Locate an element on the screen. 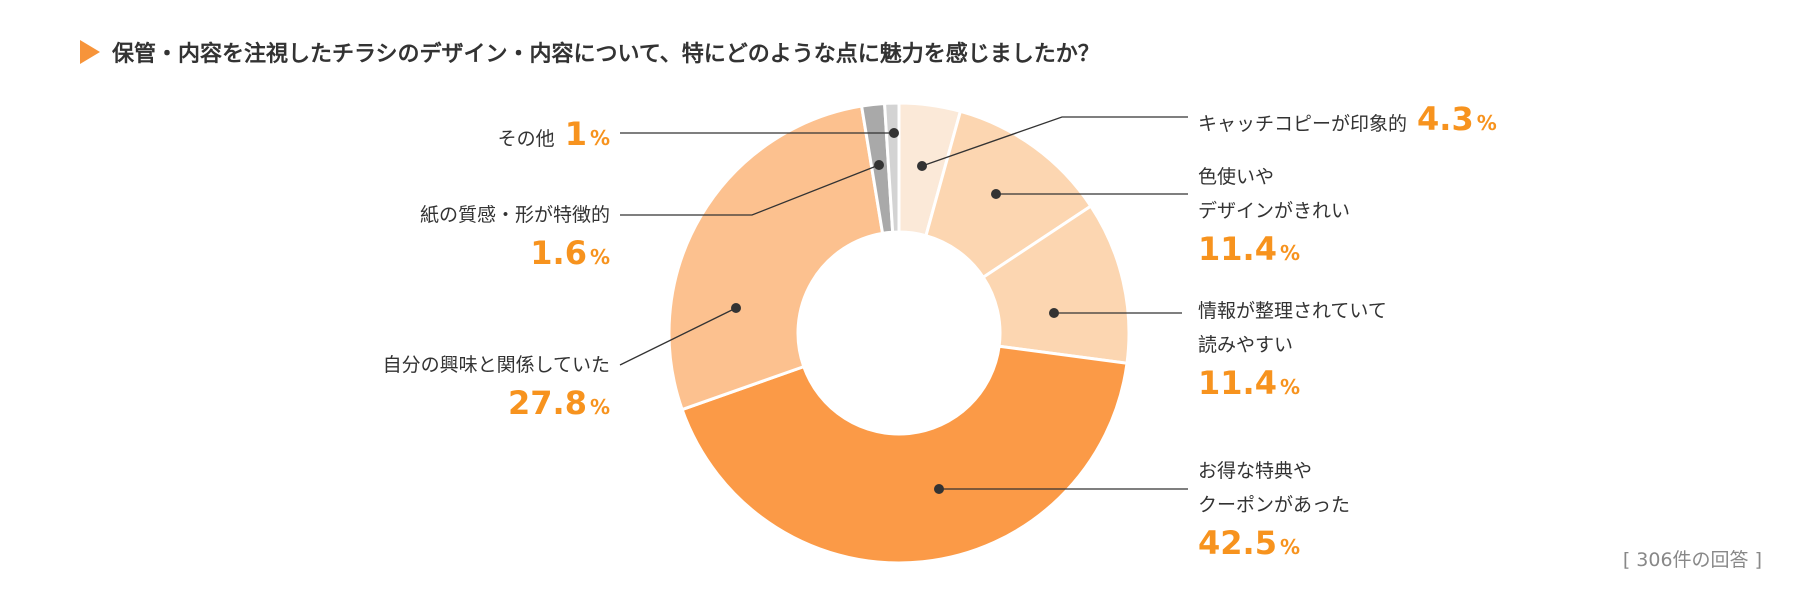 The width and height of the screenshot is (1800, 600). slice-label-text: 紙の質感・形が特徴的 is located at coordinates (514, 215).